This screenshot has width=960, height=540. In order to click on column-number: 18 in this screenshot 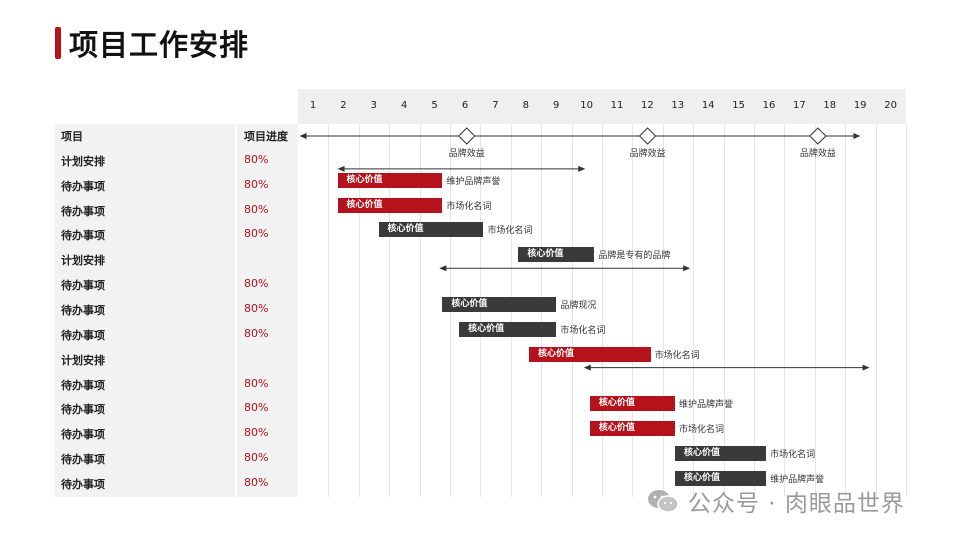, I will do `click(830, 105)`.